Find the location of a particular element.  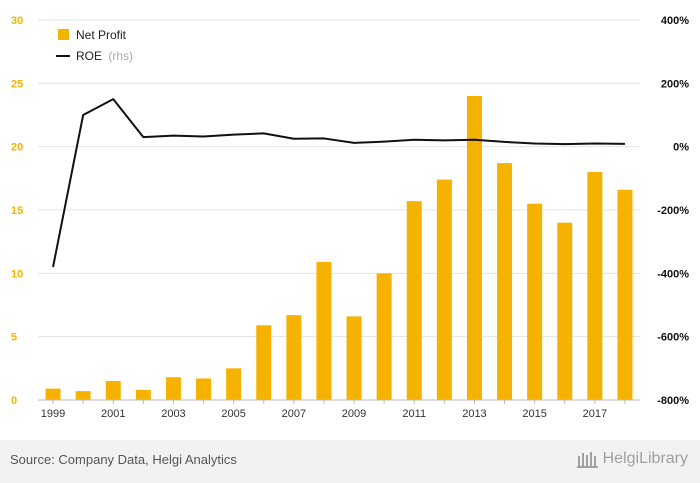

legend-roe-name: ROE is located at coordinates (89, 56).